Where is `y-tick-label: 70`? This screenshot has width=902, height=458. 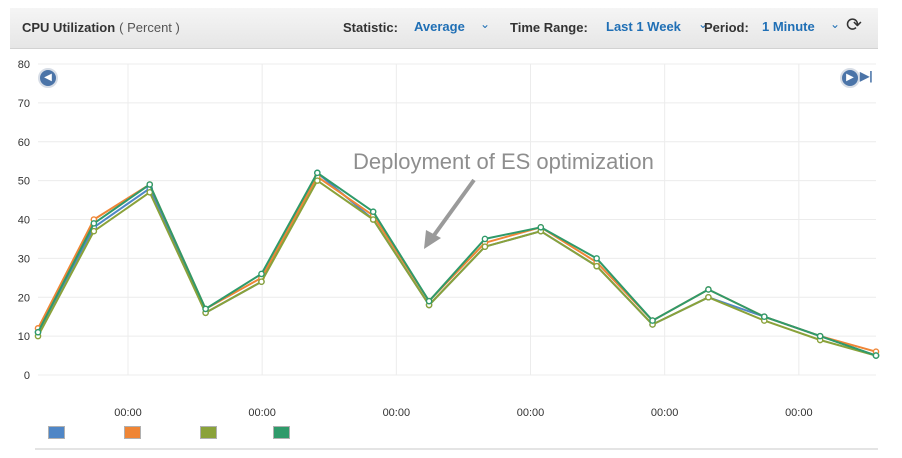 y-tick-label: 70 is located at coordinates (24, 104).